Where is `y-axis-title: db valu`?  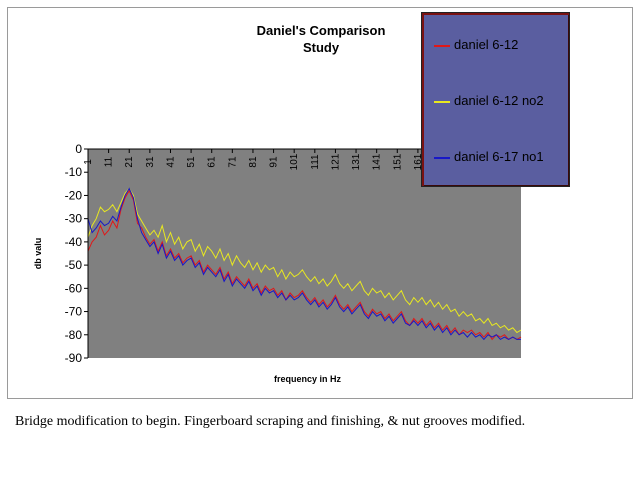 y-axis-title: db valu is located at coordinates (38, 254).